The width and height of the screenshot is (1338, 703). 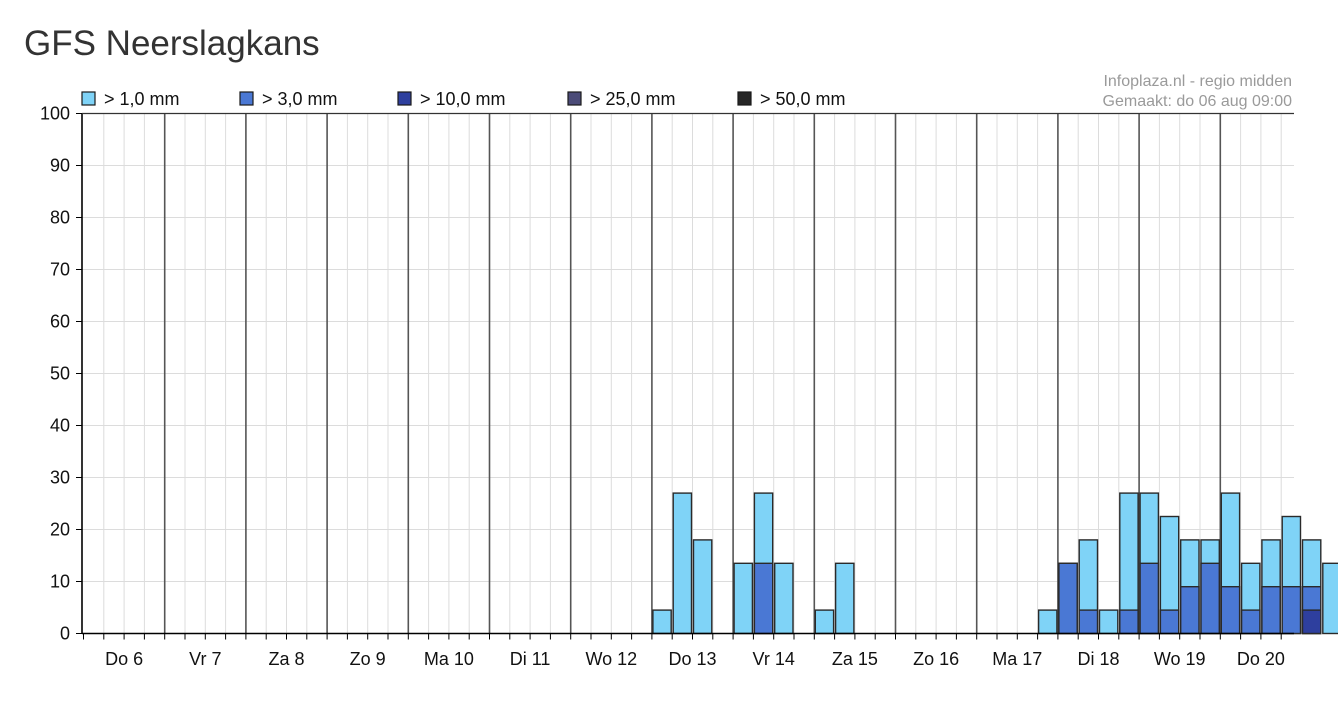 I want to click on source-label: Infoplaza.nl - regio midden, so click(x=1197, y=81).